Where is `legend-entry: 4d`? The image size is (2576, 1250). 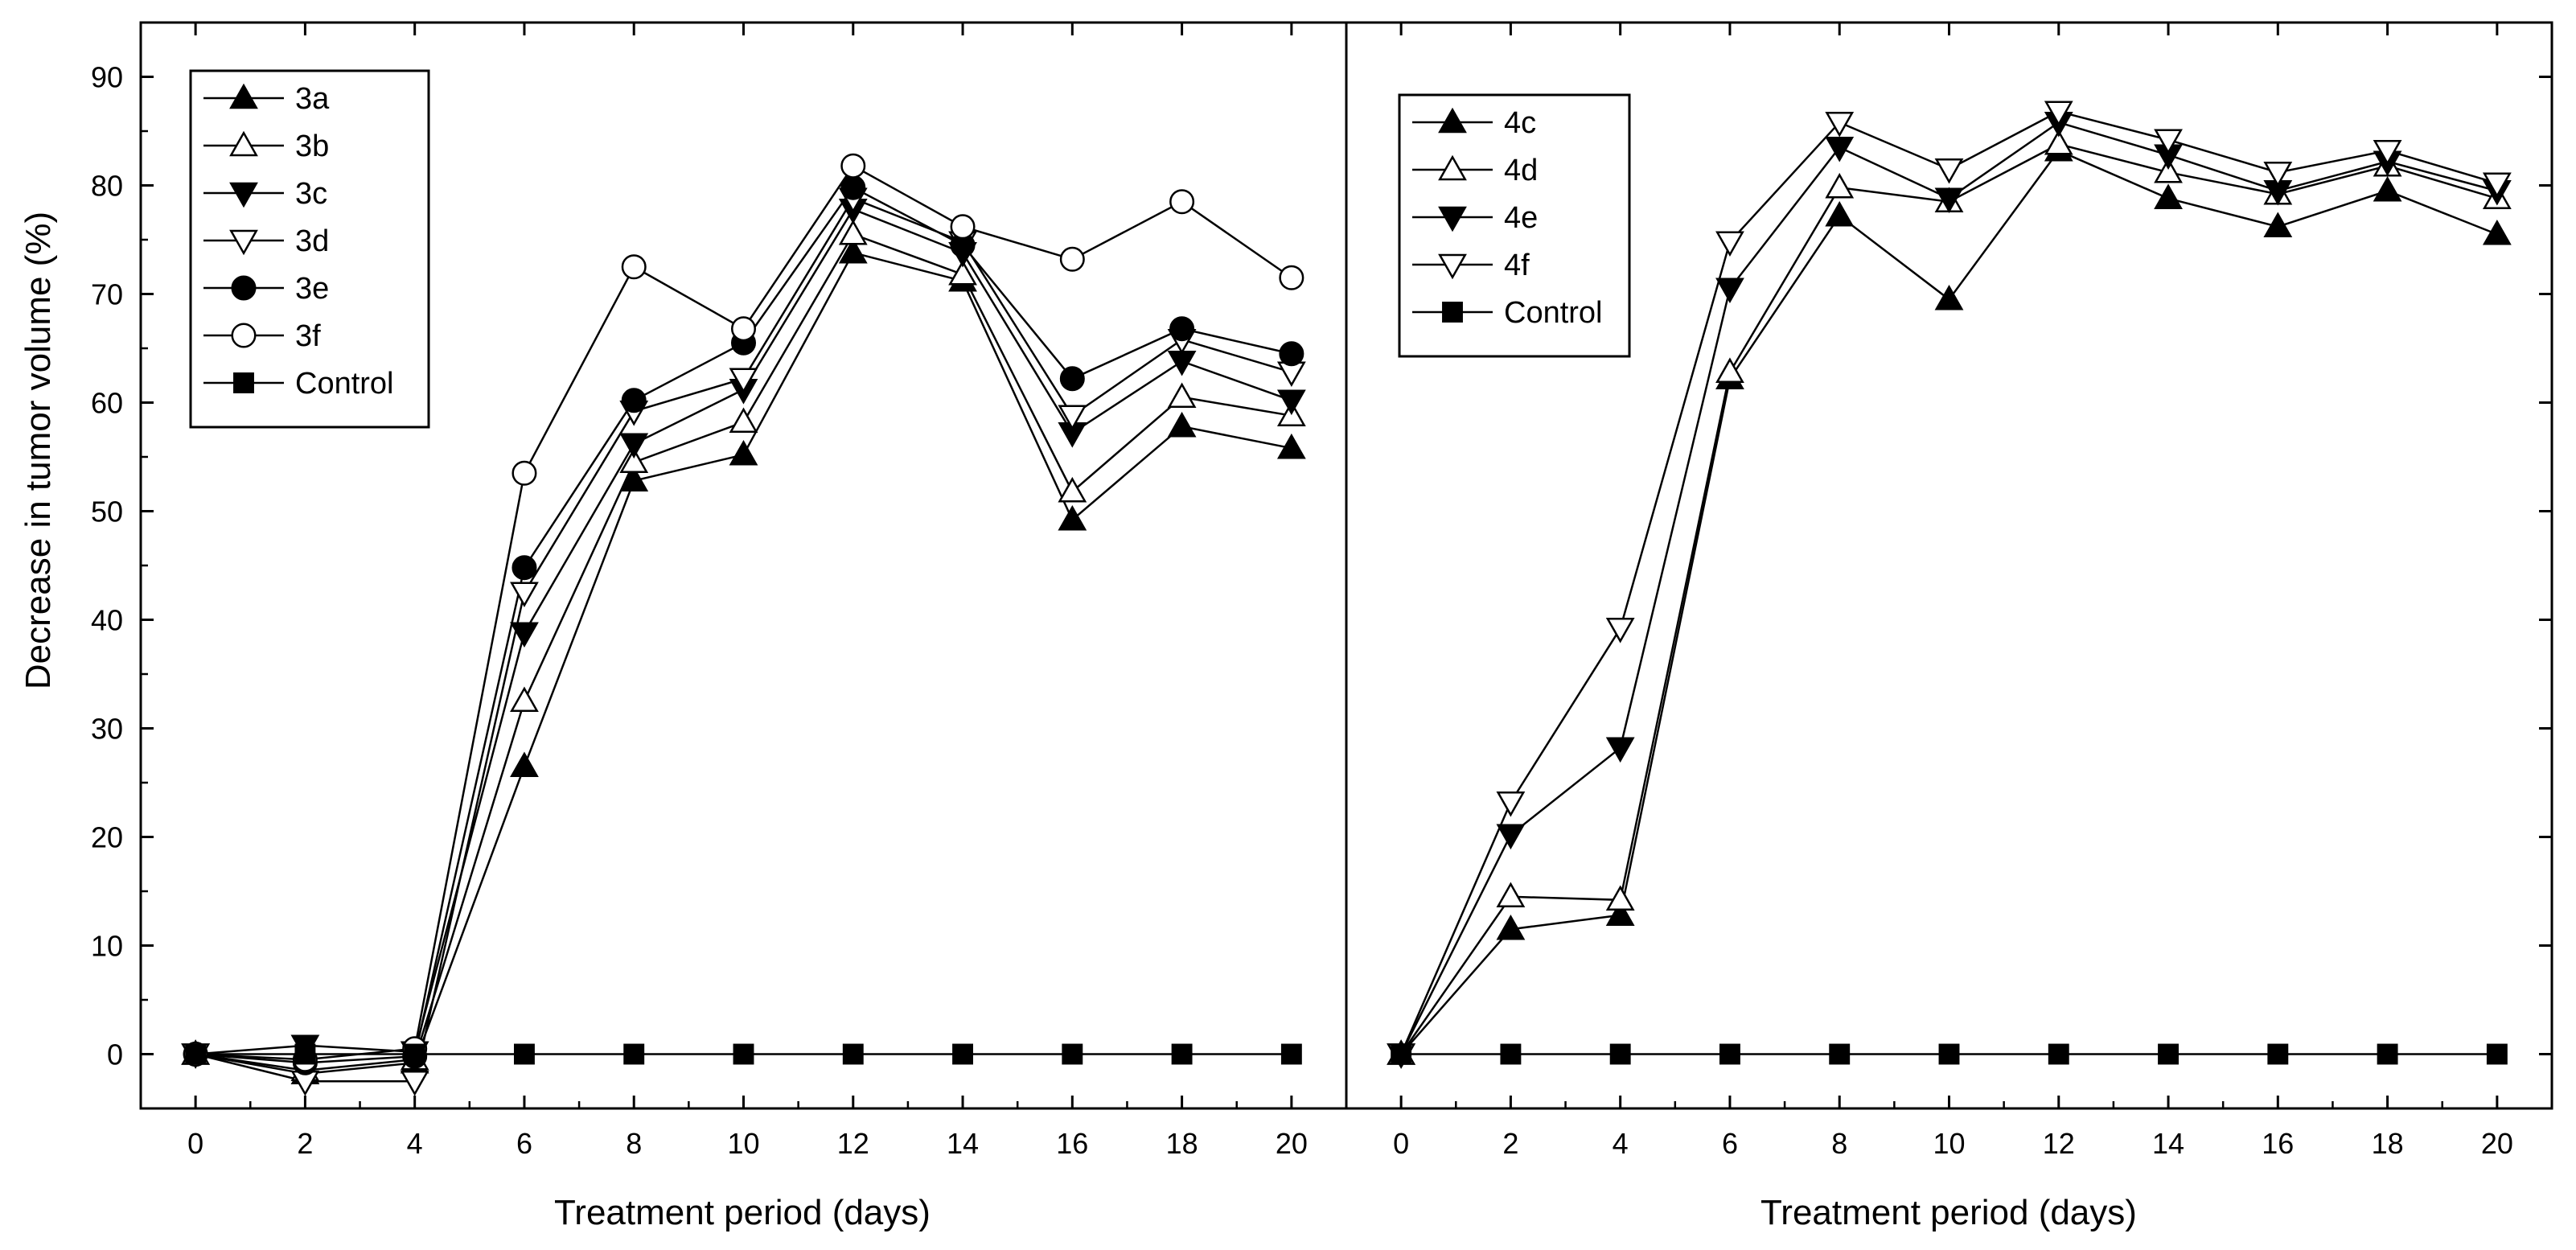
legend-entry: 4d is located at coordinates (1475, 171).